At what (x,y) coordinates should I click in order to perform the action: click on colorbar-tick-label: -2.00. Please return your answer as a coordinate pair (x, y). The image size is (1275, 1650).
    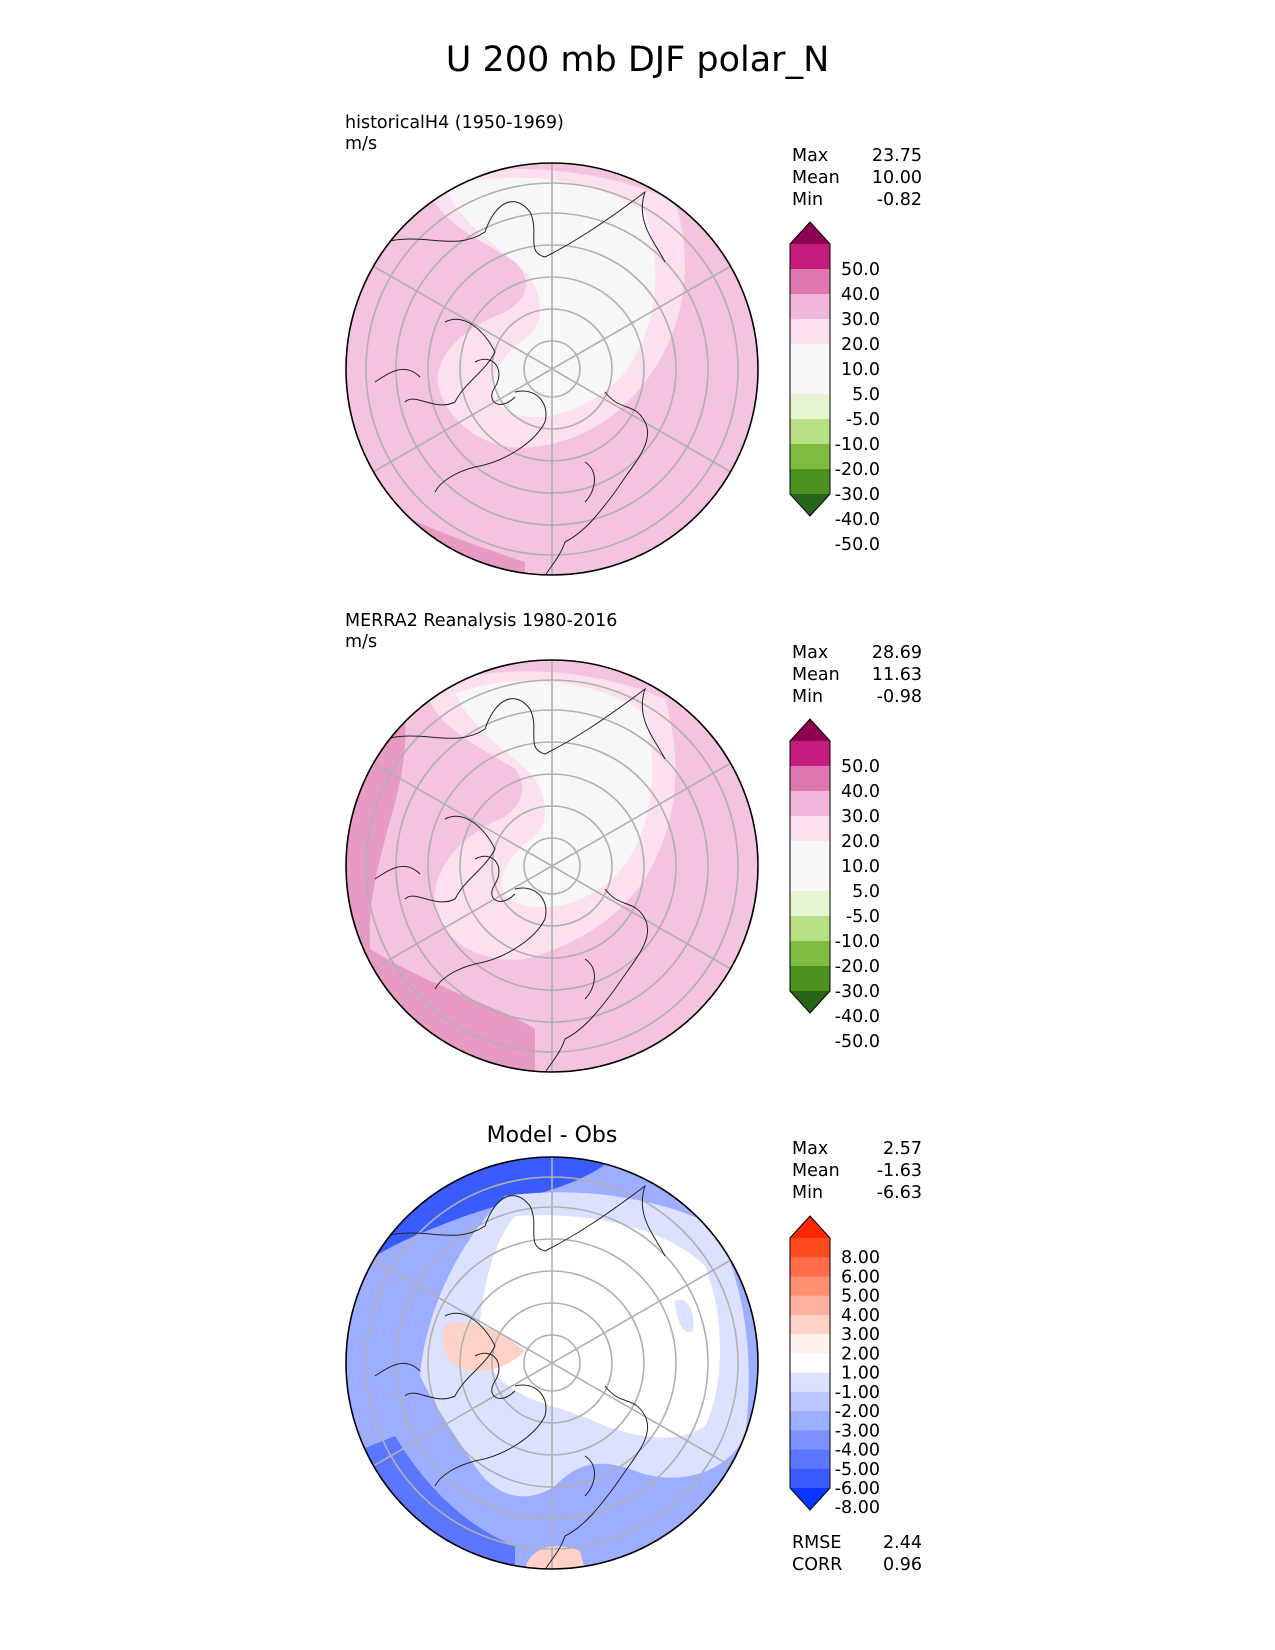
    Looking at the image, I should click on (857, 1412).